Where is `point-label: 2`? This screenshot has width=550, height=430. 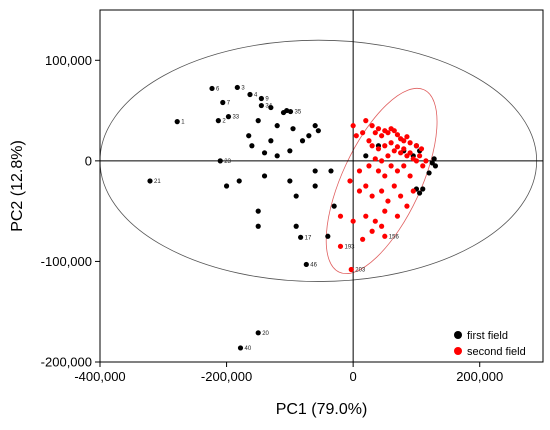 point-label: 2 is located at coordinates (224, 122).